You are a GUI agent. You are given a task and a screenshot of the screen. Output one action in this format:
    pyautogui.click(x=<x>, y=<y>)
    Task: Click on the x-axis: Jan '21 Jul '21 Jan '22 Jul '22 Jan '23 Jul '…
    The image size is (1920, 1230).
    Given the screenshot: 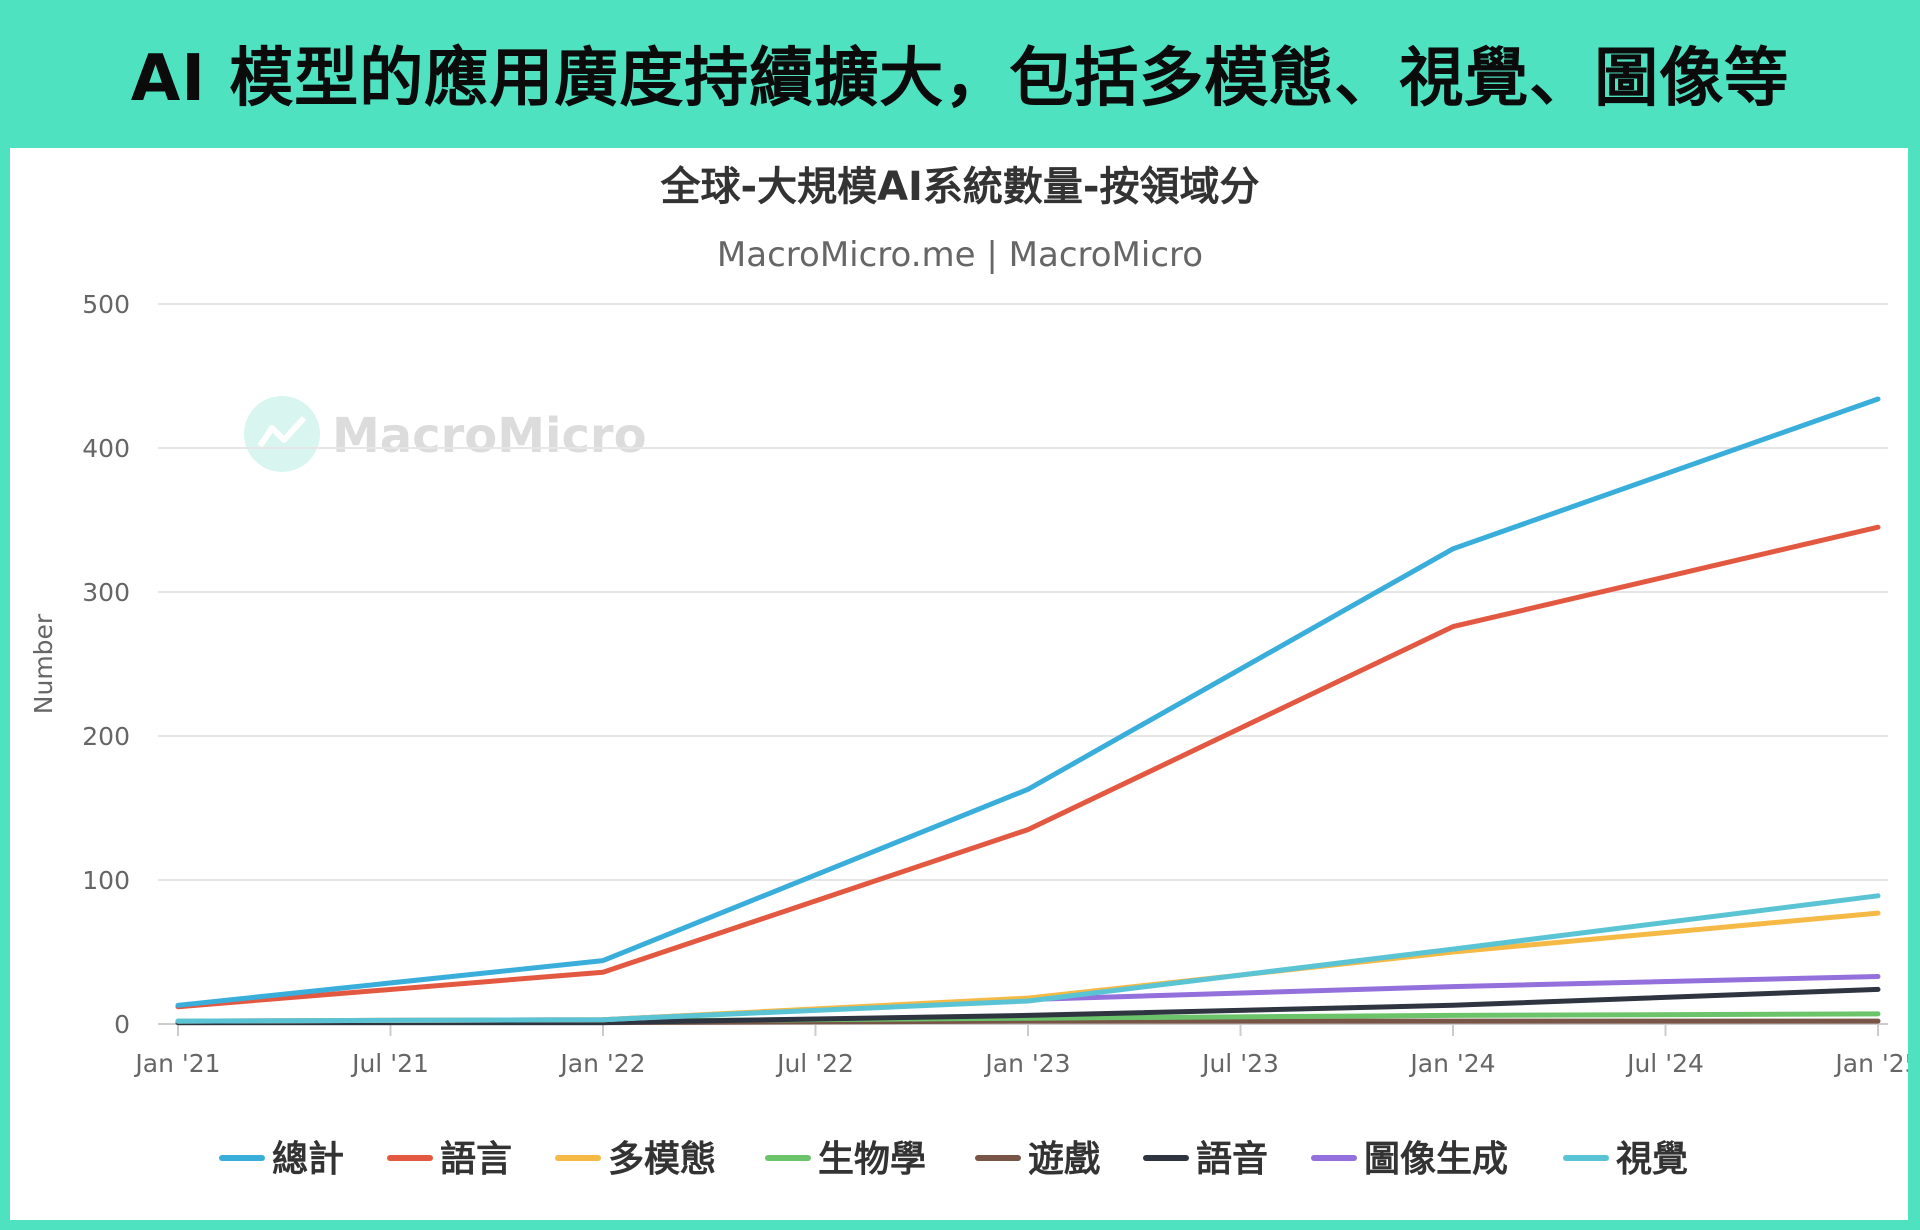 What is the action you would take?
    pyautogui.click(x=1020, y=1050)
    